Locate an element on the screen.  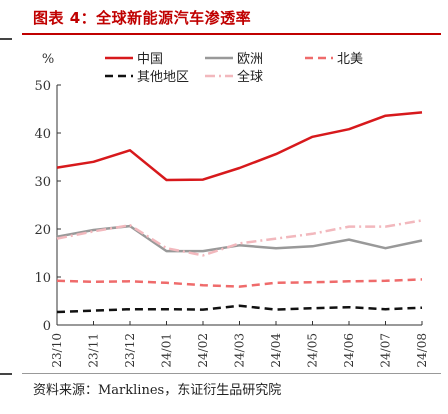
x-tick-label: 23/12 is located at coordinates (130, 350).